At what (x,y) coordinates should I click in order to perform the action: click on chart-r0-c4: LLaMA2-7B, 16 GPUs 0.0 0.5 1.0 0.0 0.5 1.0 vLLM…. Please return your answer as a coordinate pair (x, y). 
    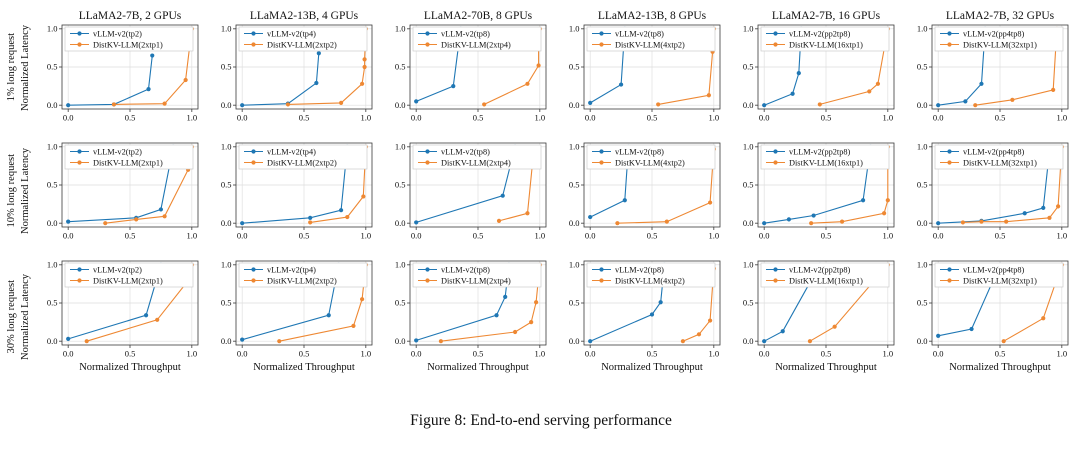
    Looking at the image, I should click on (819, 66).